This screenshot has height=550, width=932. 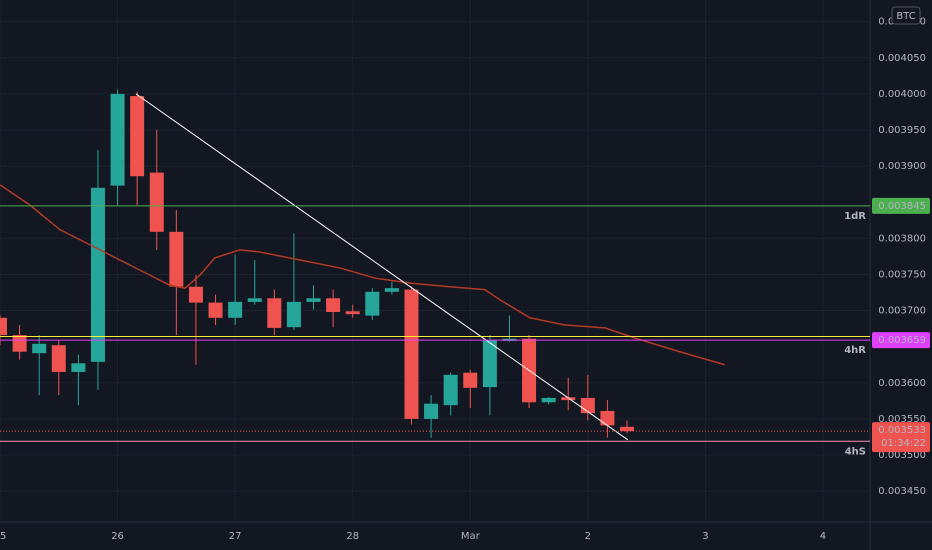 I want to click on y-tick-label: 0.003950, so click(x=902, y=130).